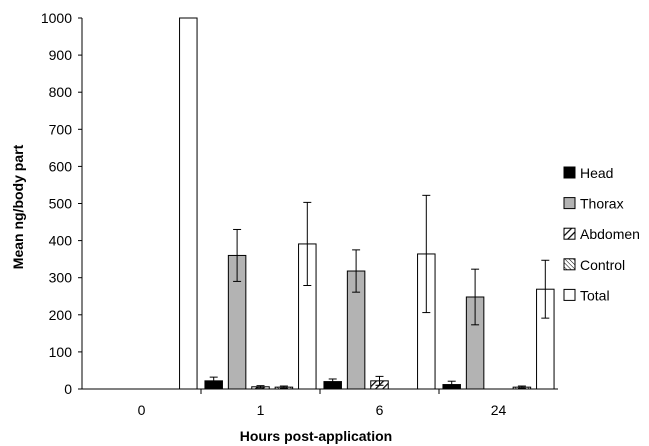  I want to click on legend-item-control: Control, so click(594, 265).